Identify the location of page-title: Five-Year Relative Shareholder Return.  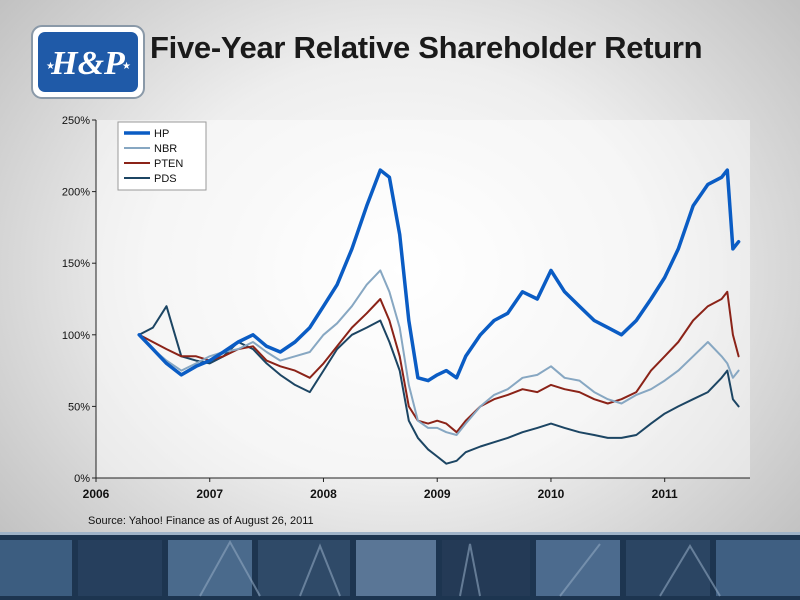
(426, 47).